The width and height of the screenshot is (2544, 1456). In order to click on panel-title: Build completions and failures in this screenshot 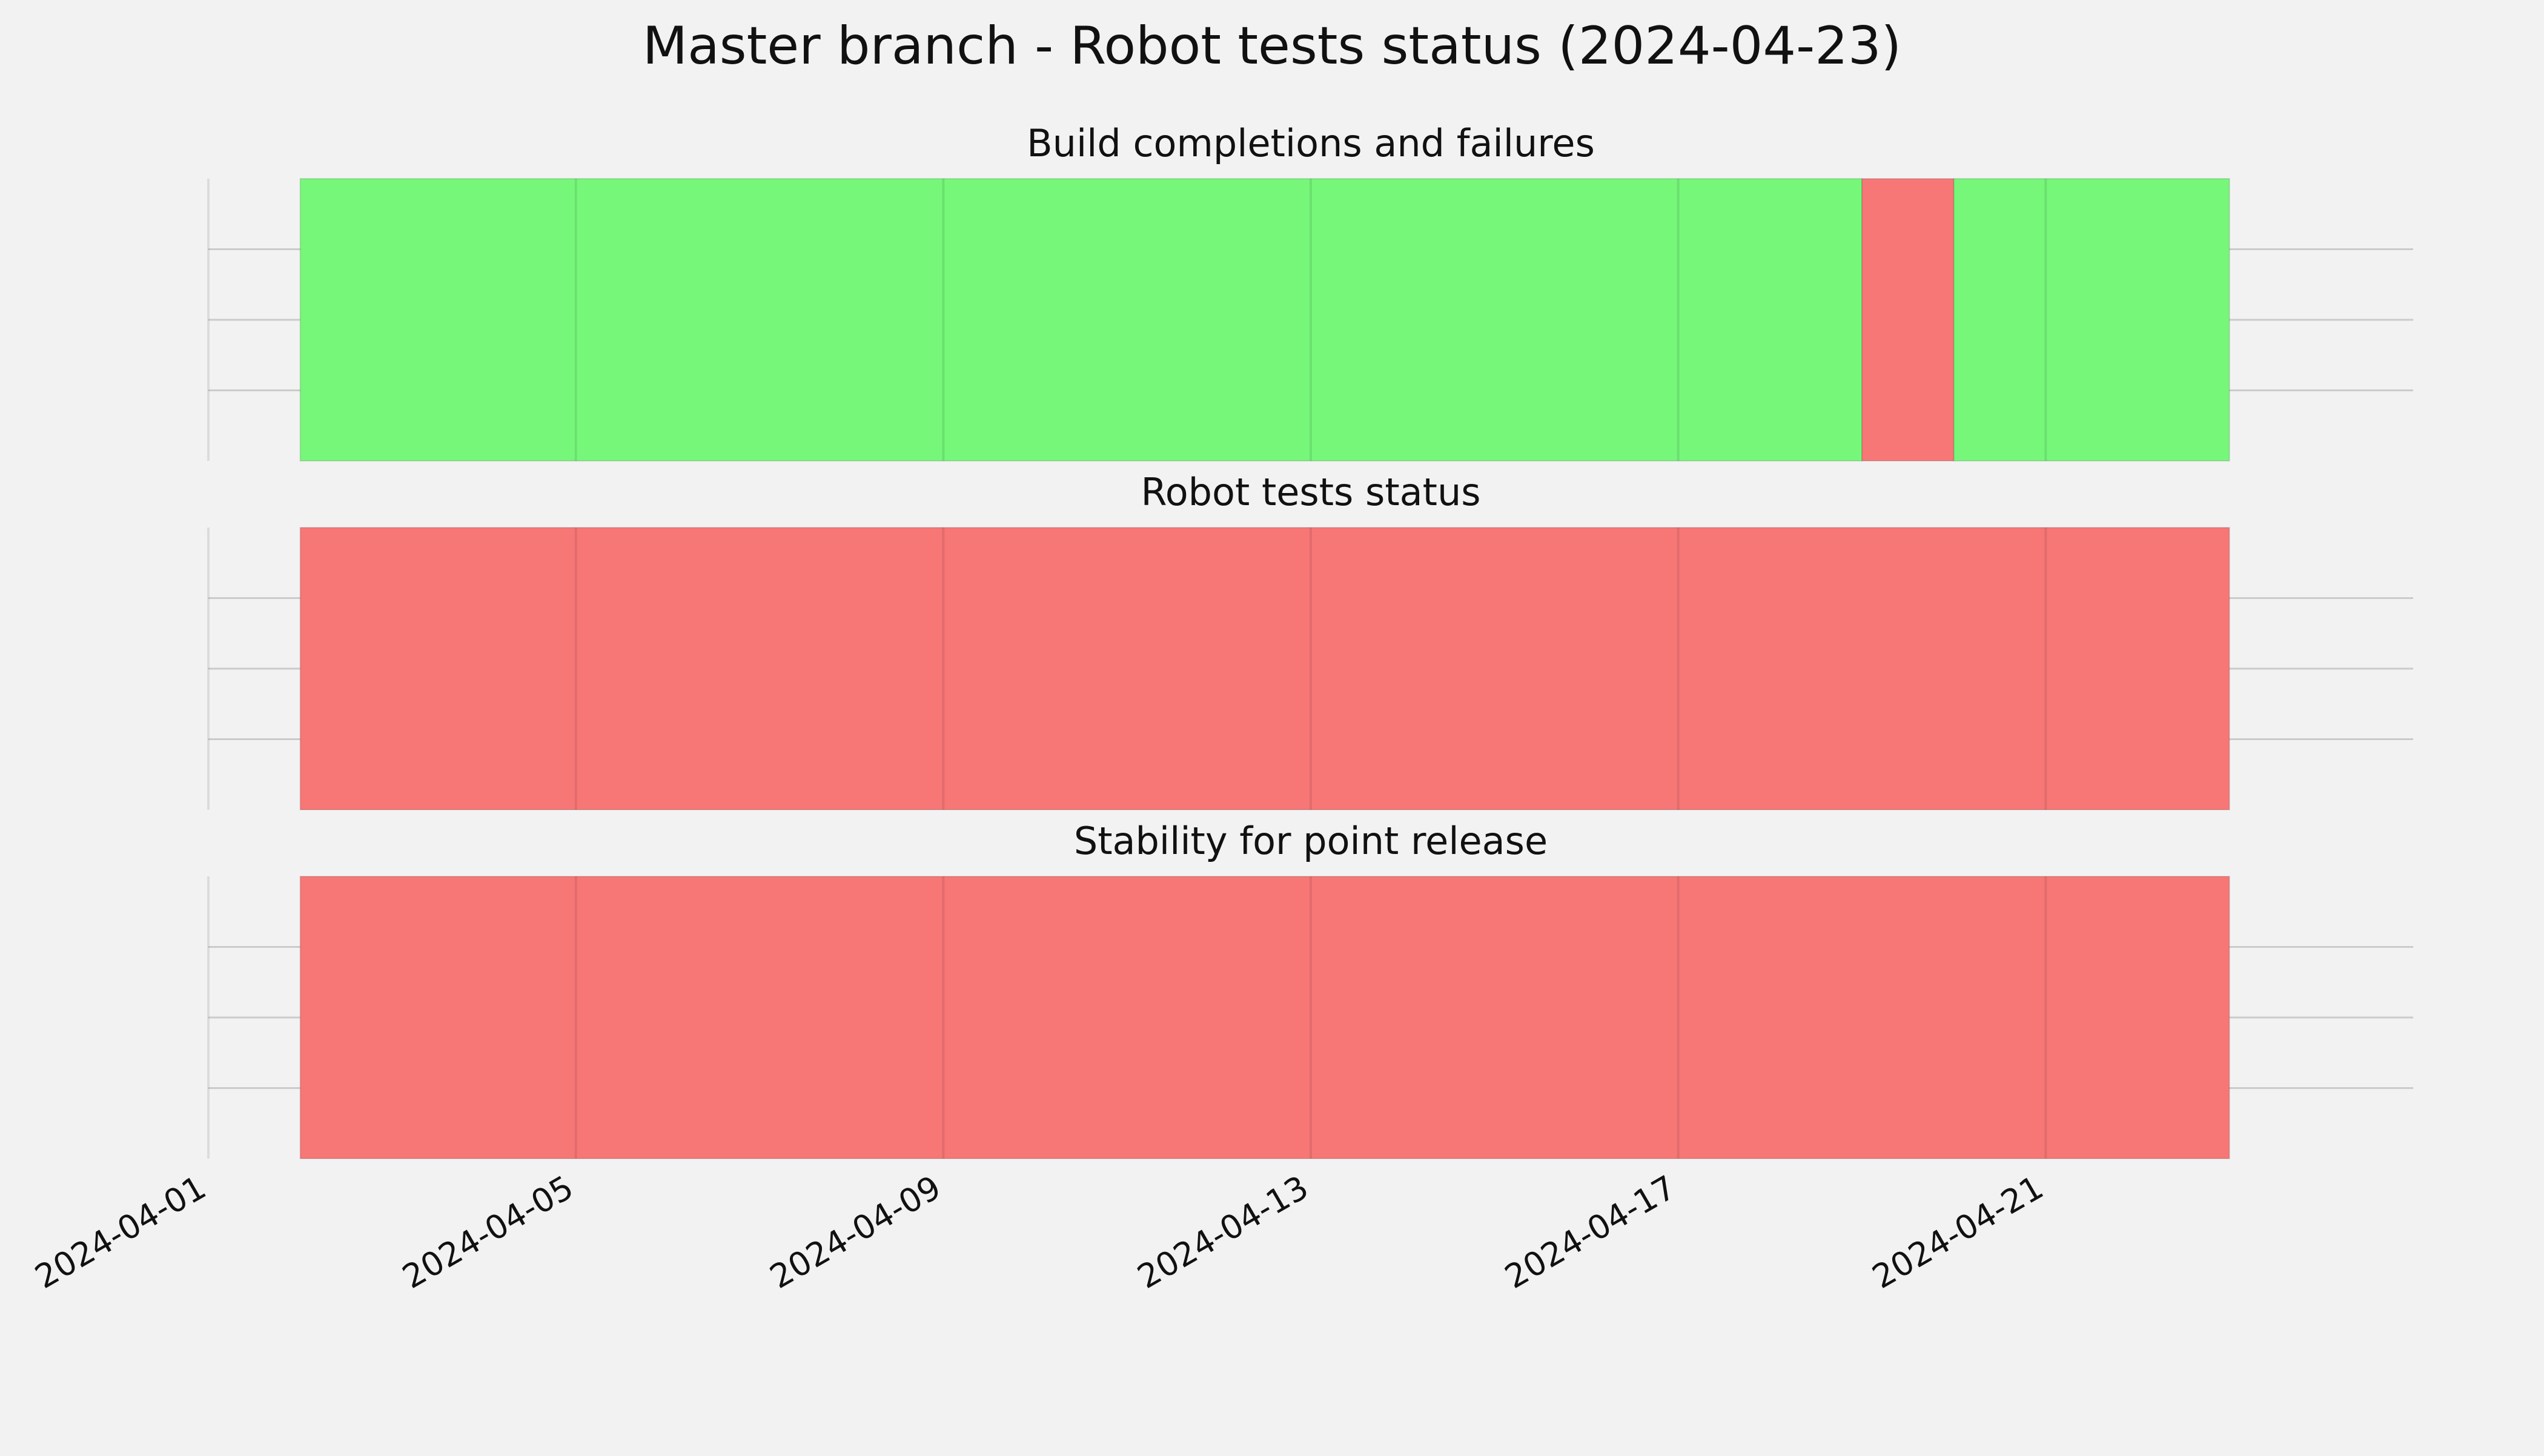, I will do `click(1311, 143)`.